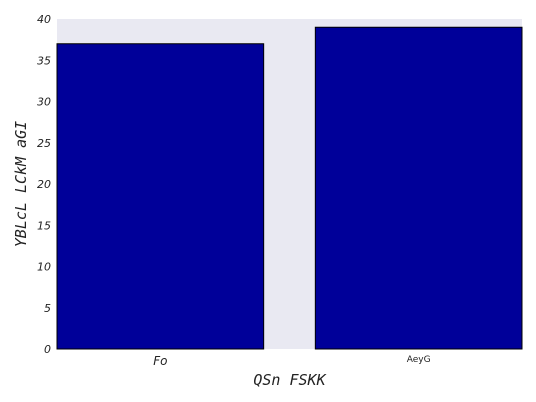 Image resolution: width=536 pixels, height=402 pixels. What do you see at coordinates (289, 380) in the screenshot?
I see `x-axis-label: QSn FSKK` at bounding box center [289, 380].